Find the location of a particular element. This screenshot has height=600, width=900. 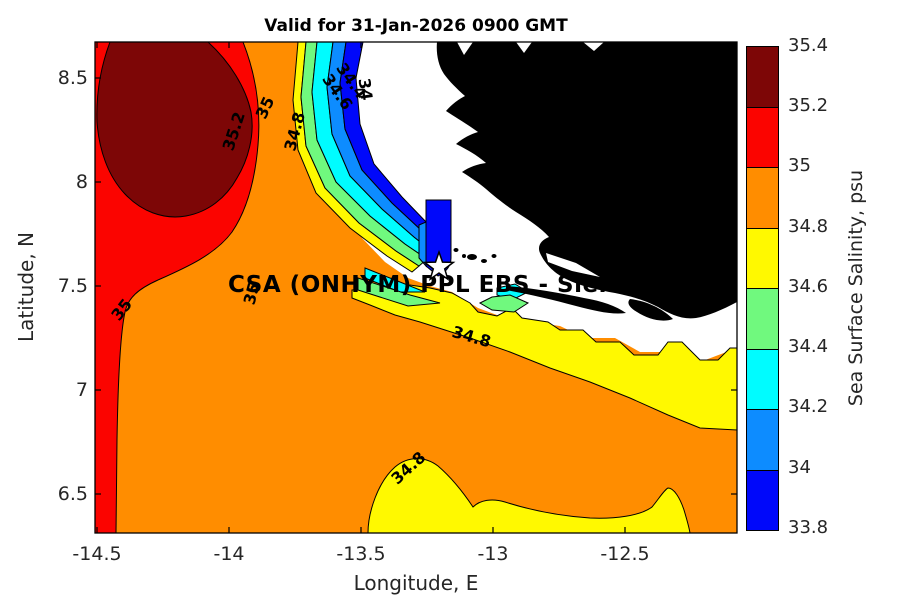

colorbar-blocks is located at coordinates (762, 288).